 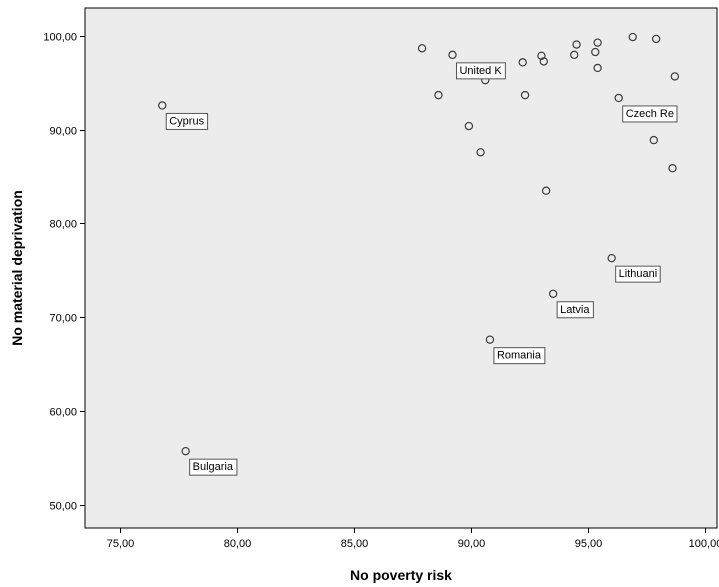 I want to click on y-axis-title: No material deprivation, so click(x=17, y=268).